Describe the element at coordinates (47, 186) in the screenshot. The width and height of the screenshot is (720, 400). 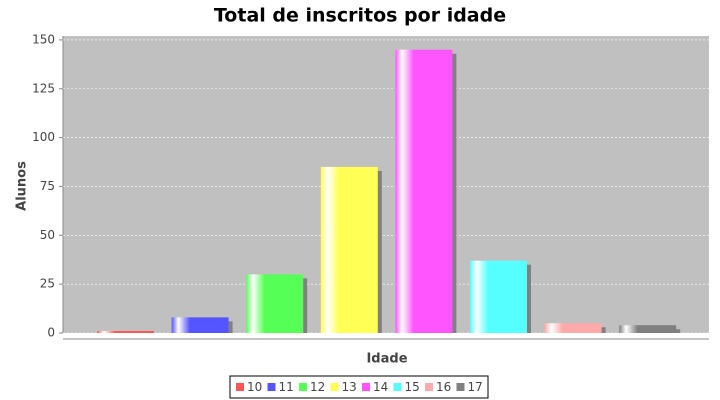
I see `y-tick-label: 75` at that location.